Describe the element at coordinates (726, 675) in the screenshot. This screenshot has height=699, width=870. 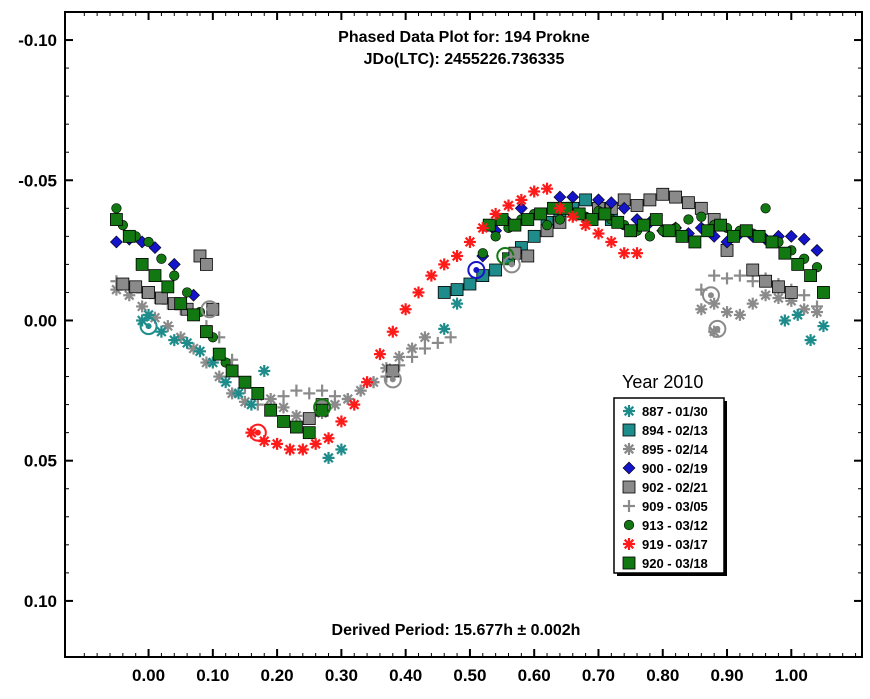
I see `x-tick-label: 0.90` at that location.